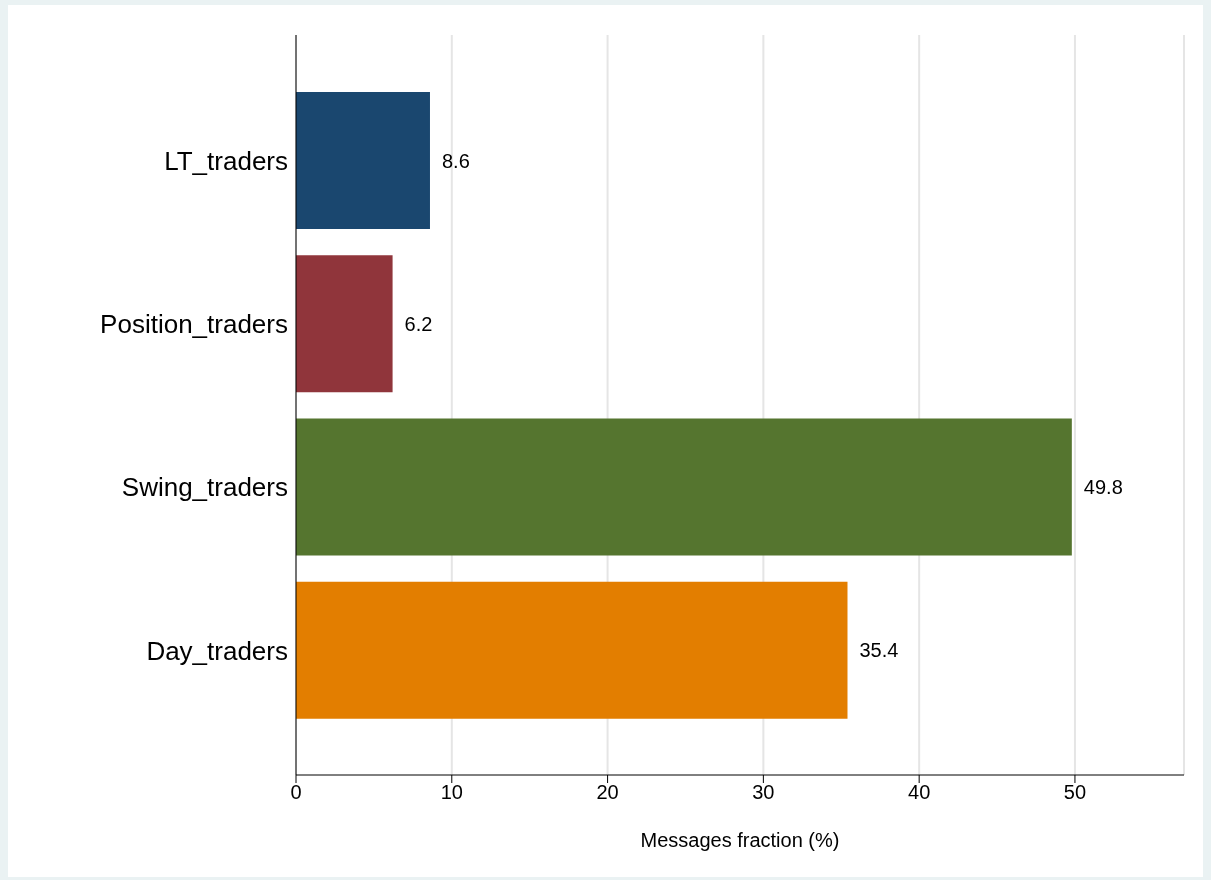 The width and height of the screenshot is (1211, 880). I want to click on x-axis-title: Messages fraction (%), so click(740, 840).